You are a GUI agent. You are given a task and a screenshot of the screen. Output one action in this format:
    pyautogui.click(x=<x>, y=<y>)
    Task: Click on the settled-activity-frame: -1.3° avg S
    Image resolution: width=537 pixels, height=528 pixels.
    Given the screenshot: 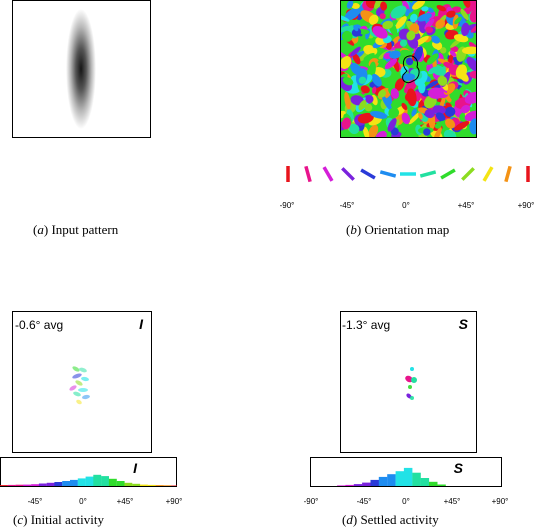 What is the action you would take?
    pyautogui.click(x=408, y=382)
    